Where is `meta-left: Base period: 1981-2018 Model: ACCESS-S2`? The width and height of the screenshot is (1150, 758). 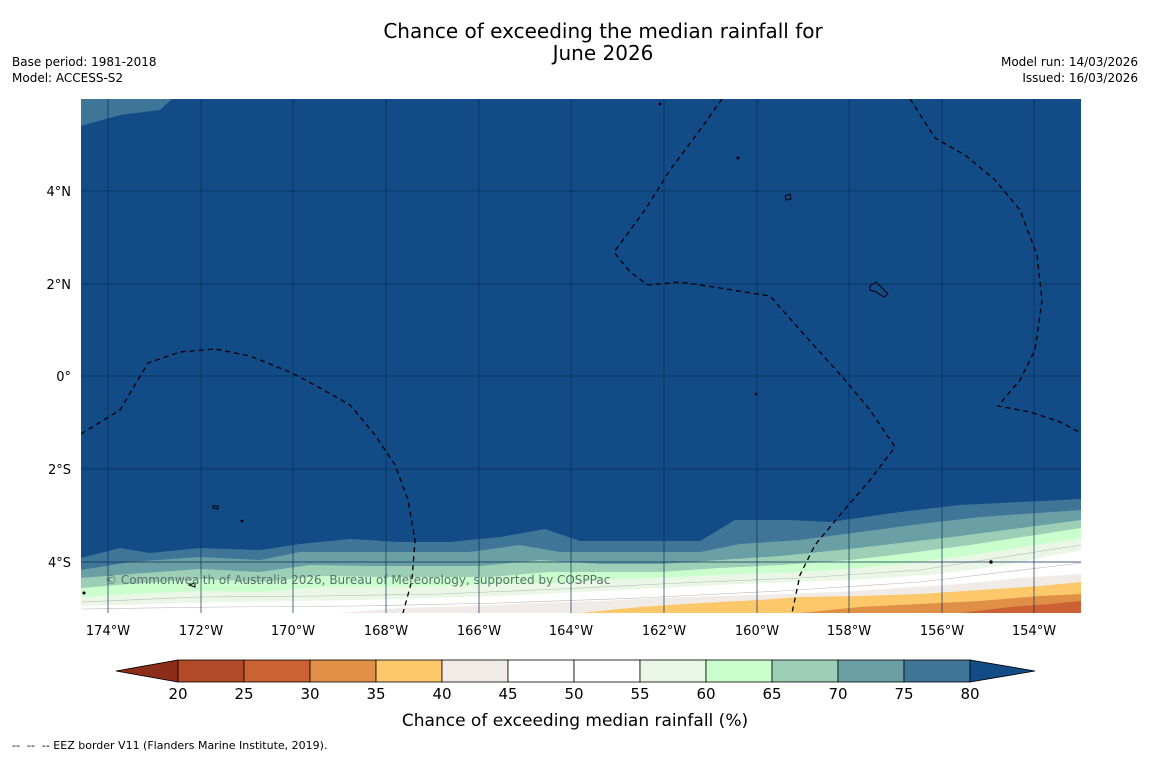 meta-left: Base period: 1981-2018 Model: ACCESS-S2 is located at coordinates (84, 70).